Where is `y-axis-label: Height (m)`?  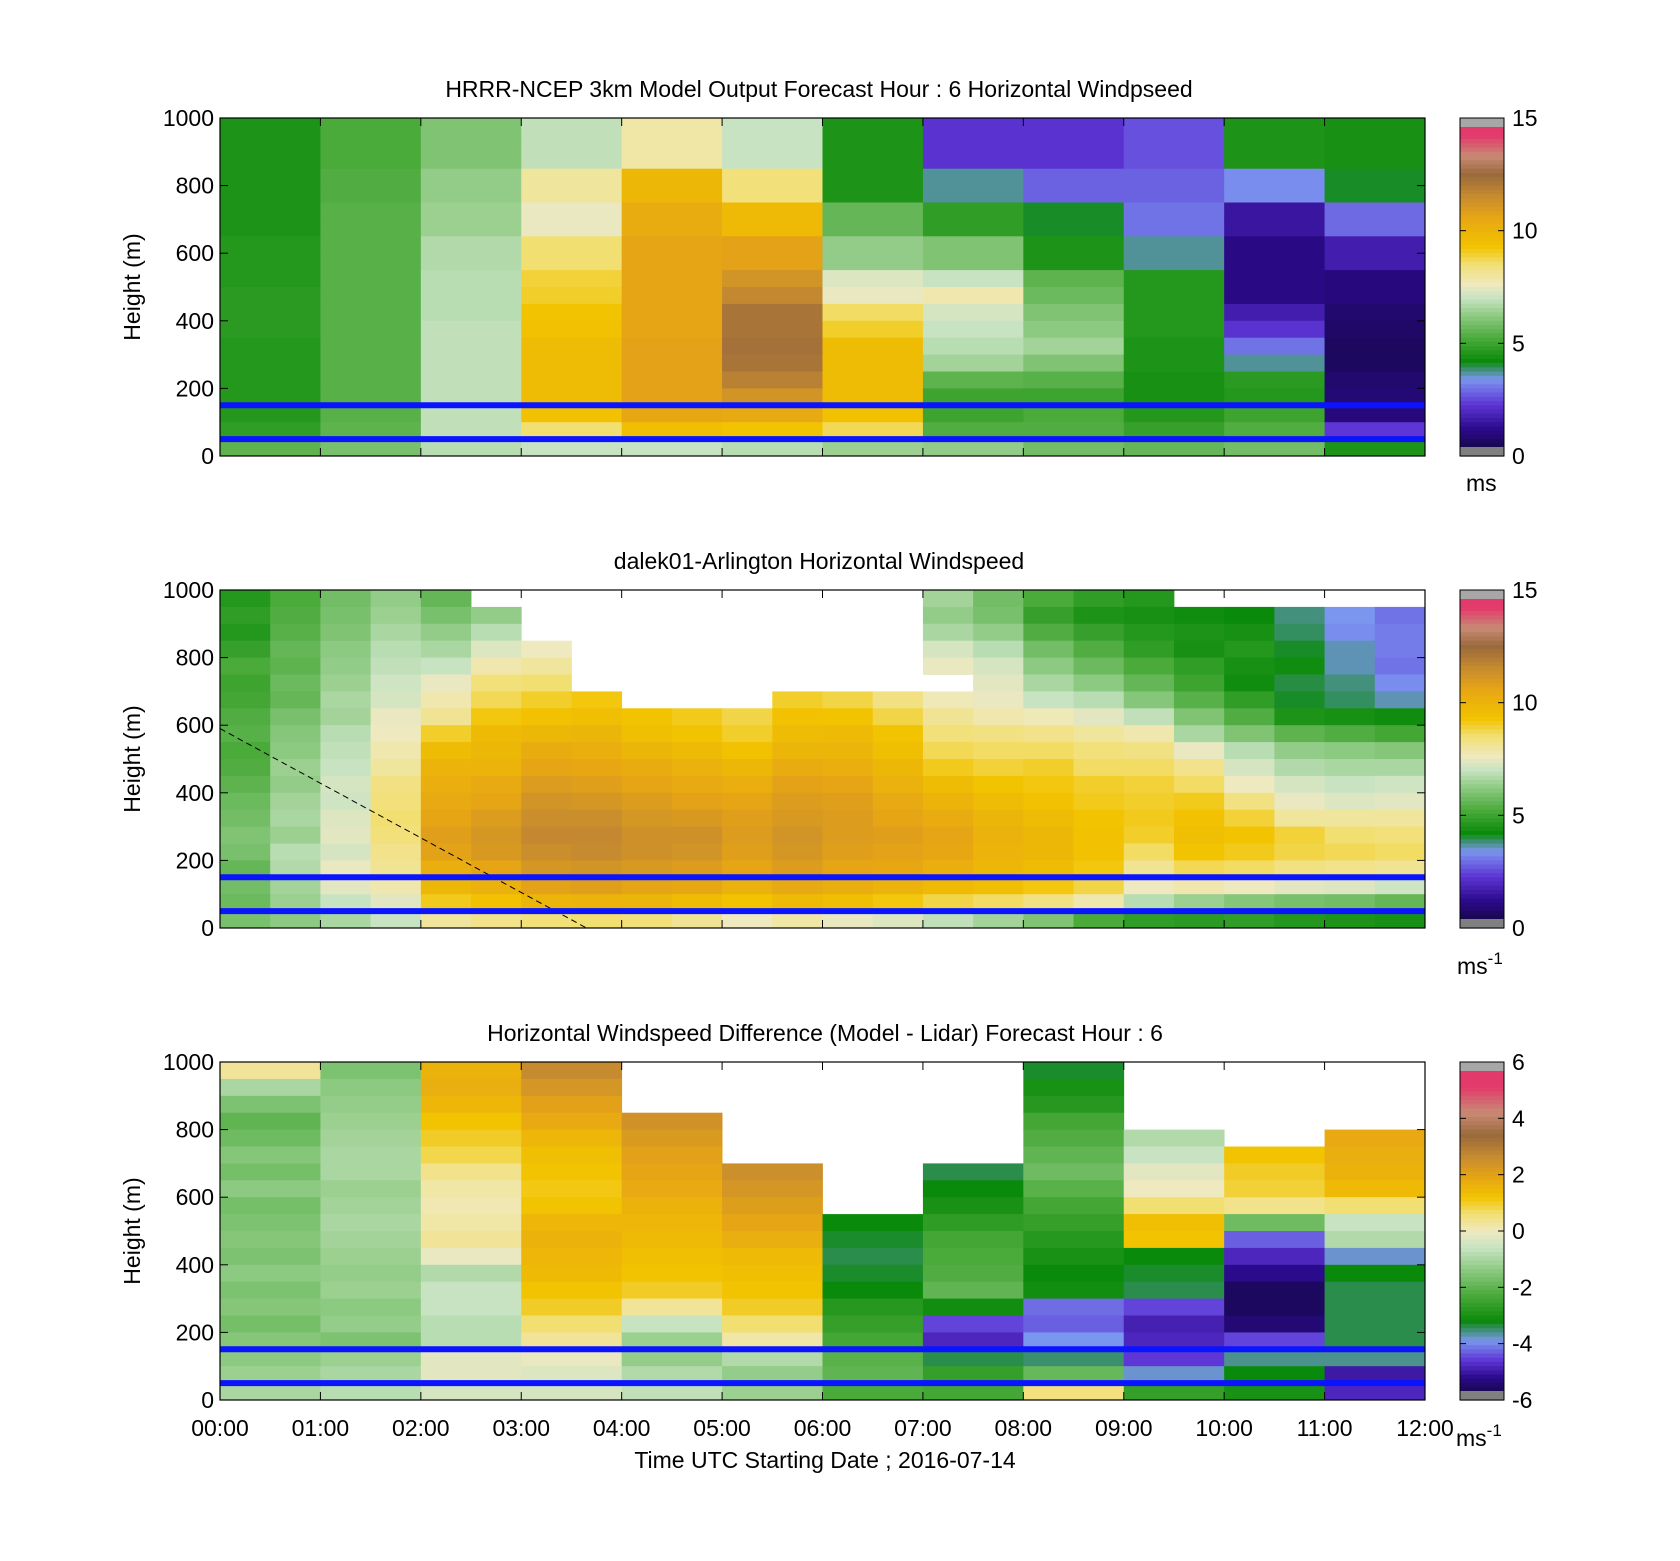 y-axis-label: Height (m) is located at coordinates (132, 286).